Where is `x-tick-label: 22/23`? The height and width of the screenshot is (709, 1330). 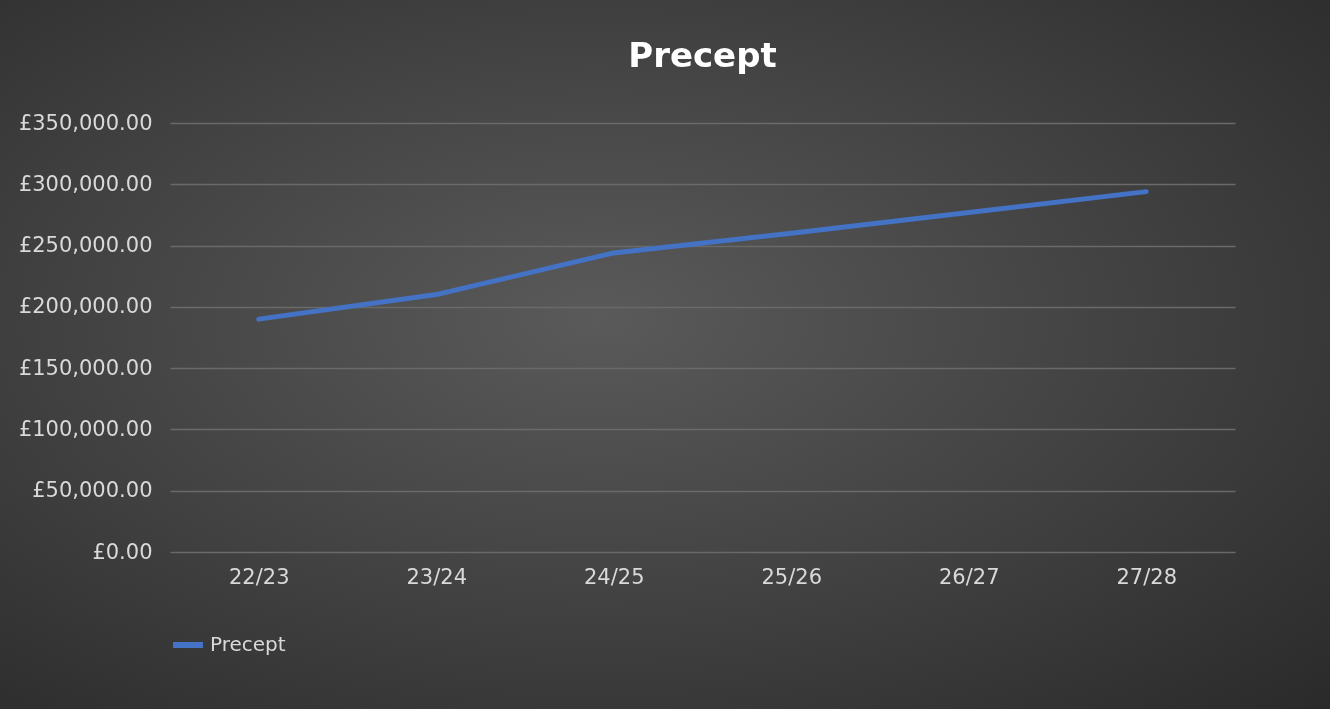 x-tick-label: 22/23 is located at coordinates (259, 576).